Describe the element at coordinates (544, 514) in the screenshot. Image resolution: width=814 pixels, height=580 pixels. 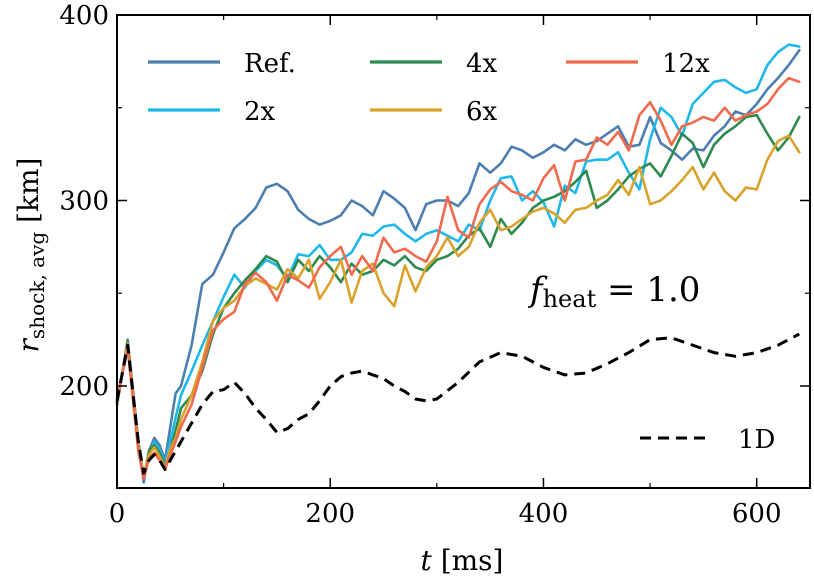
I see `x-tick-label: 400` at that location.